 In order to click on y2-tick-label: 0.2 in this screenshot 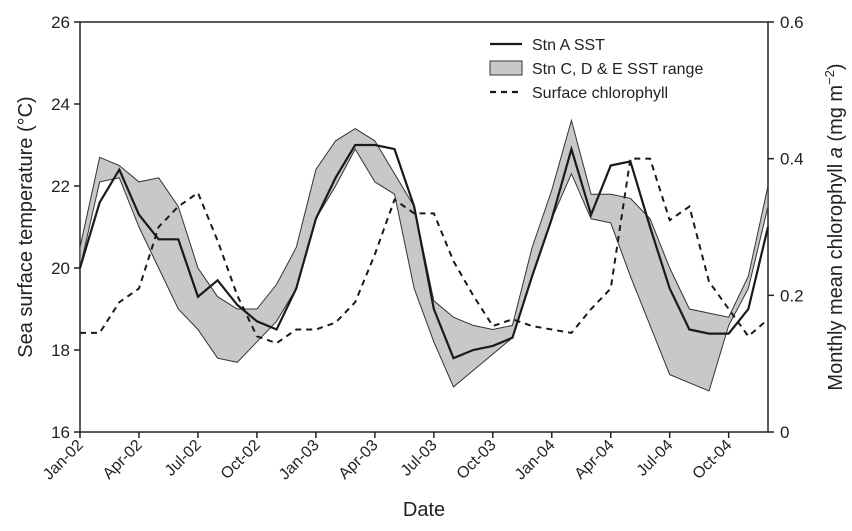, I will do `click(792, 295)`.